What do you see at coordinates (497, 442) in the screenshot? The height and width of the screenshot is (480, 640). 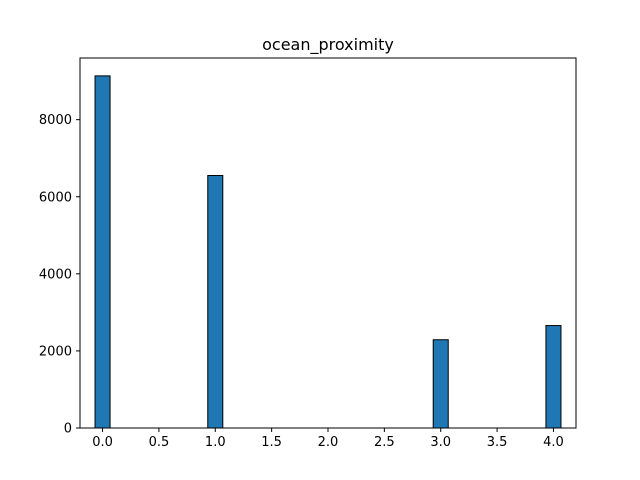 I see `x-tick-label: 3.5` at bounding box center [497, 442].